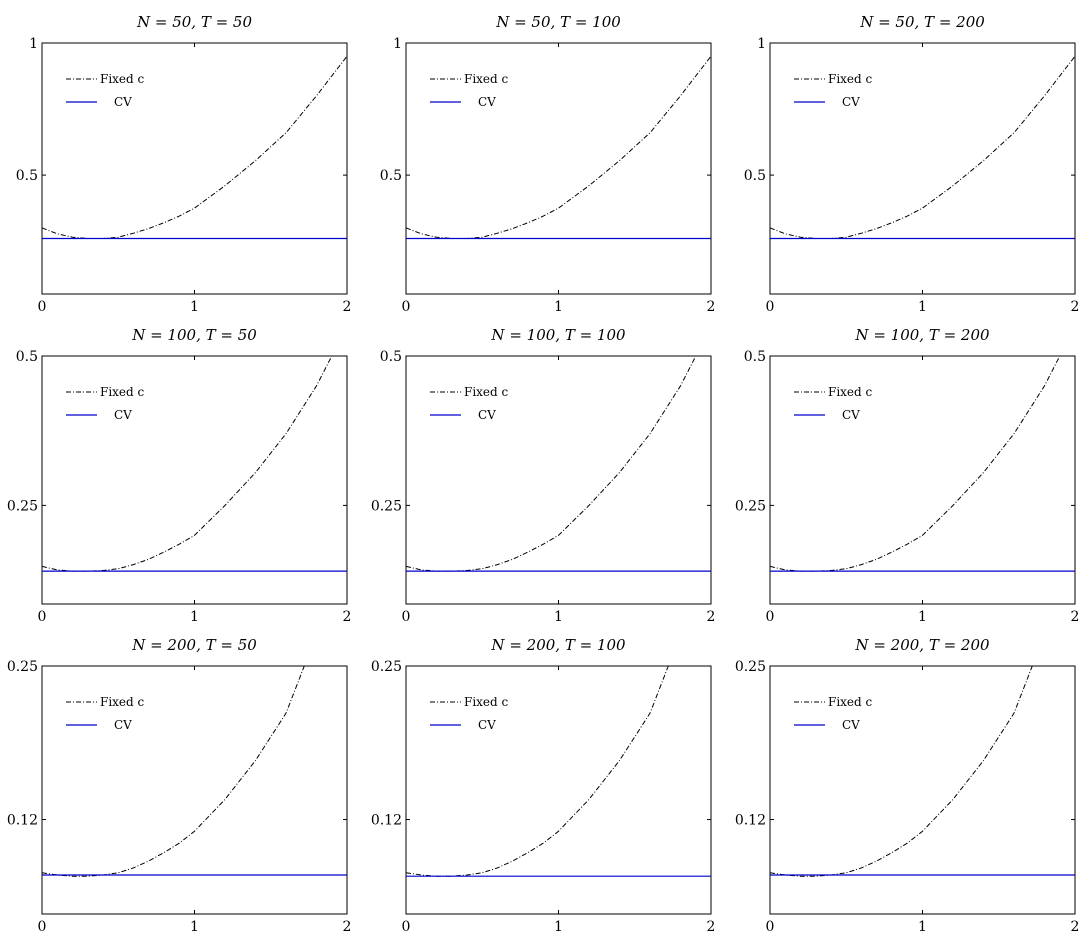 This screenshot has width=1082, height=931. Describe the element at coordinates (922, 22) in the screenshot. I see `panel-title: N = 50, T = 200` at that location.